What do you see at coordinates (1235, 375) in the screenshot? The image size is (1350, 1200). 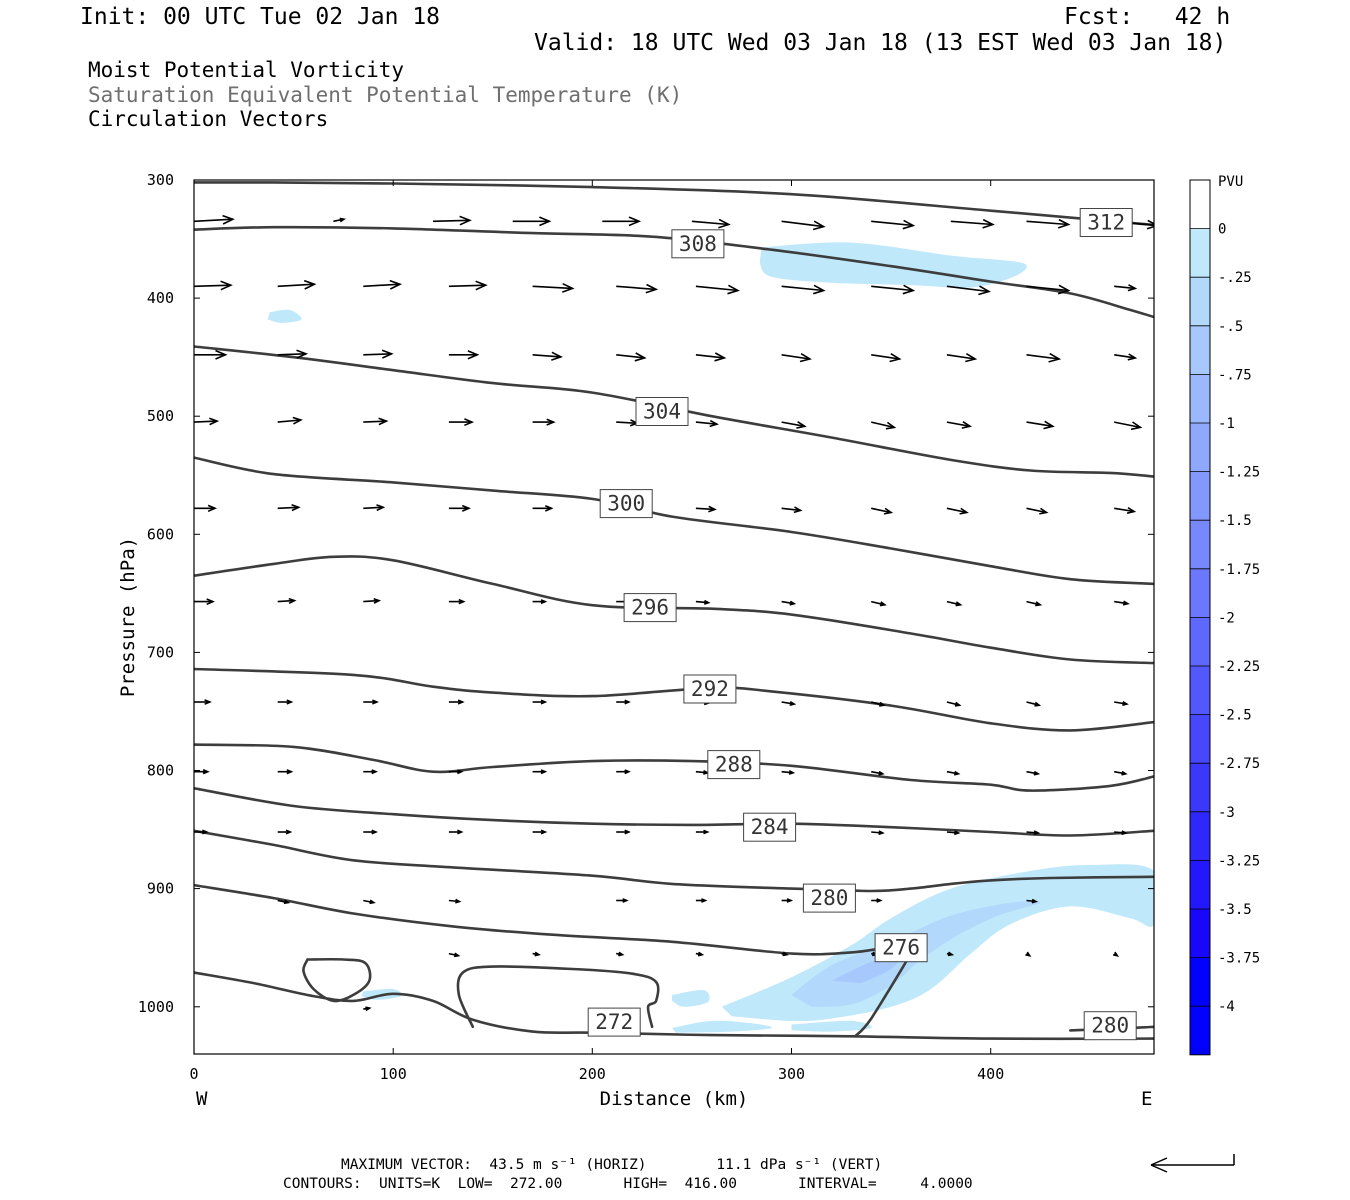 I see `colorbar-label: -.75` at bounding box center [1235, 375].